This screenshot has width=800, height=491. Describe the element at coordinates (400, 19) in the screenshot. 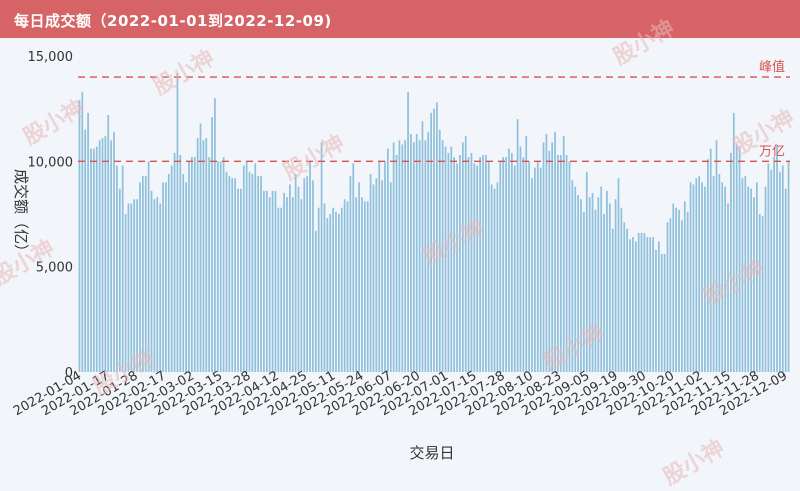

I see `chart-header: 每日成交额（2022-01-01到2022-12-09)` at that location.